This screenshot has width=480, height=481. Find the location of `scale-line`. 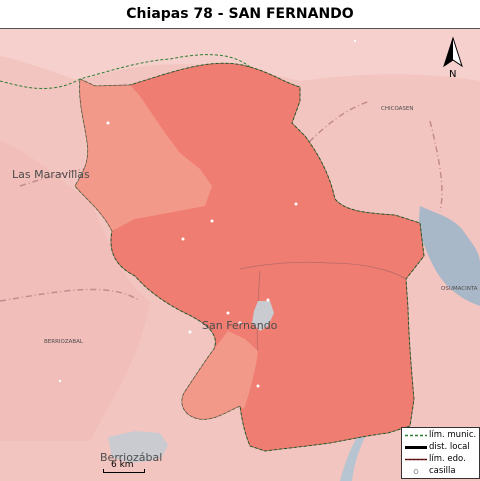

scale-line is located at coordinates (124, 471).